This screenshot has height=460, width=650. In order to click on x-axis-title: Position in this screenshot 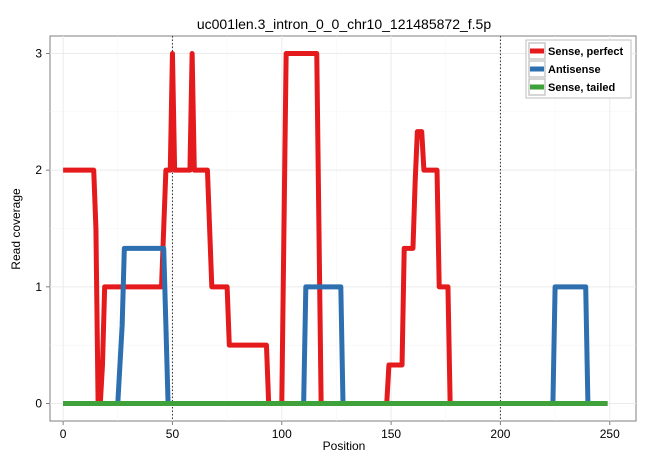, I will do `click(344, 446)`.